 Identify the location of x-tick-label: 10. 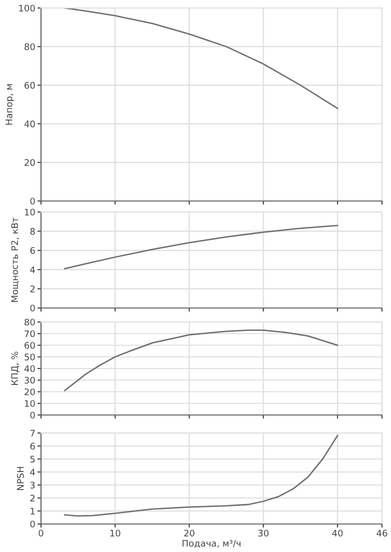
(115, 533).